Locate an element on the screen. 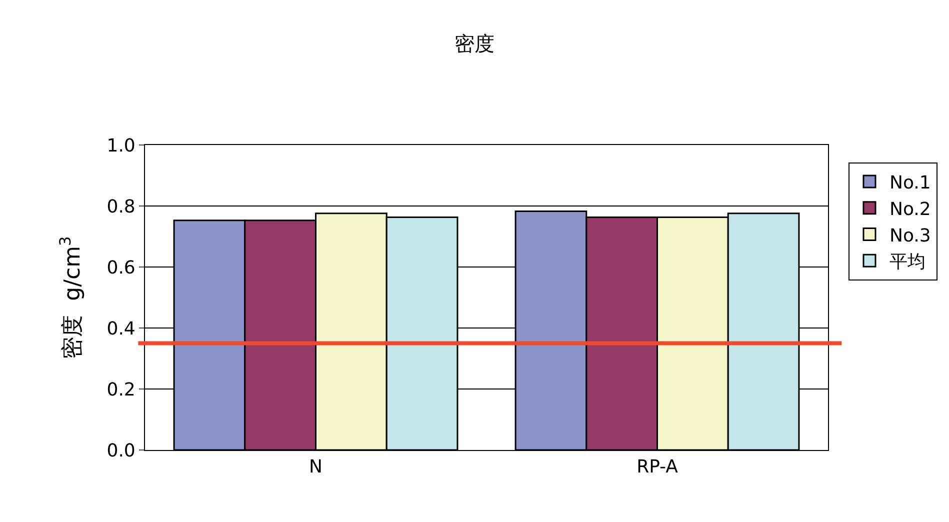 Image resolution: width=949 pixels, height=522 pixels. legend-label: No.2 is located at coordinates (910, 209).